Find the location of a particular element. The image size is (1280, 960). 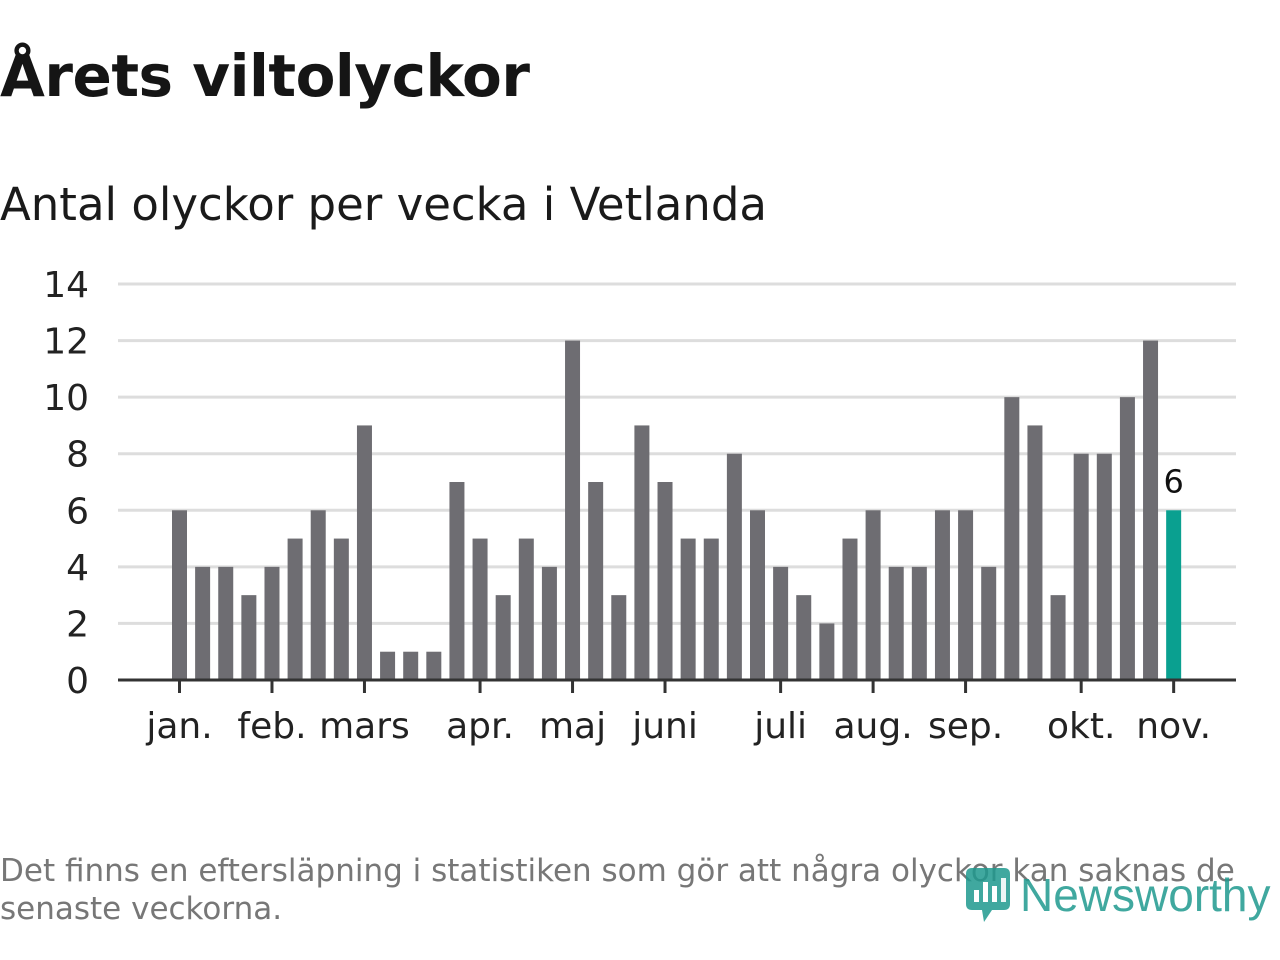

newsworthy-logo: Newsworthy is located at coordinates (1116, 895).